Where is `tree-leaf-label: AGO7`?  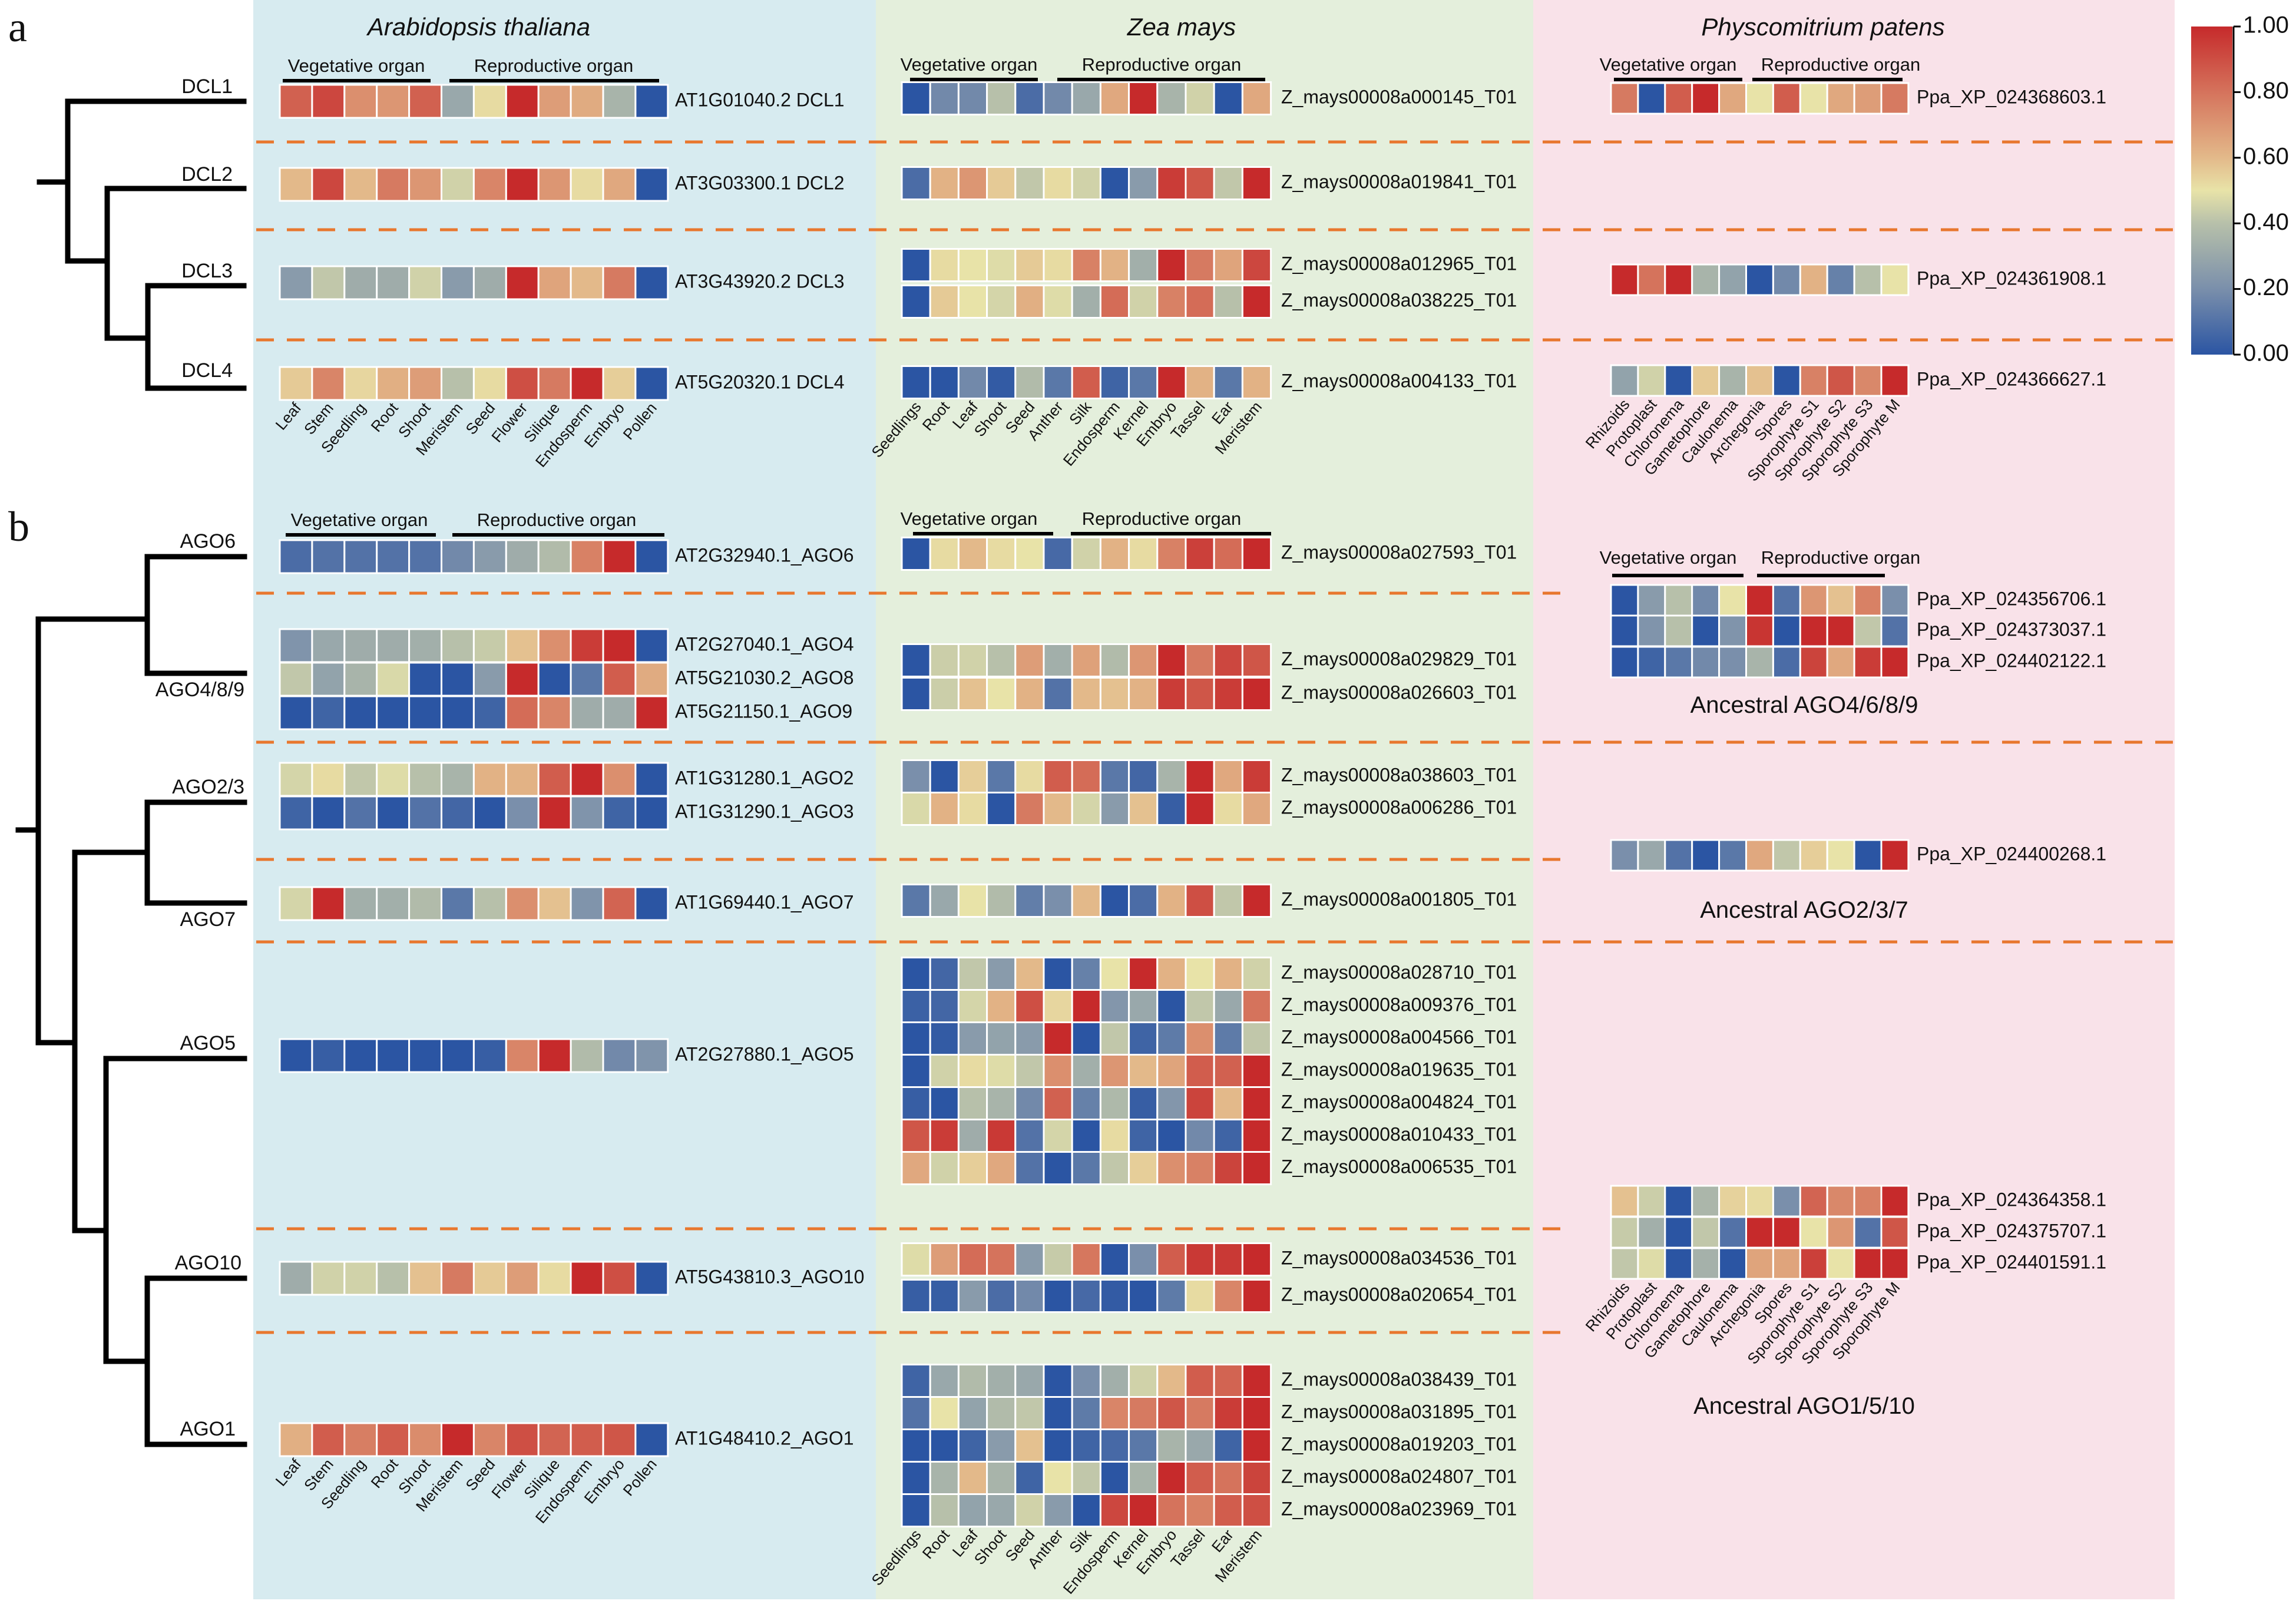 tree-leaf-label: AGO7 is located at coordinates (208, 919).